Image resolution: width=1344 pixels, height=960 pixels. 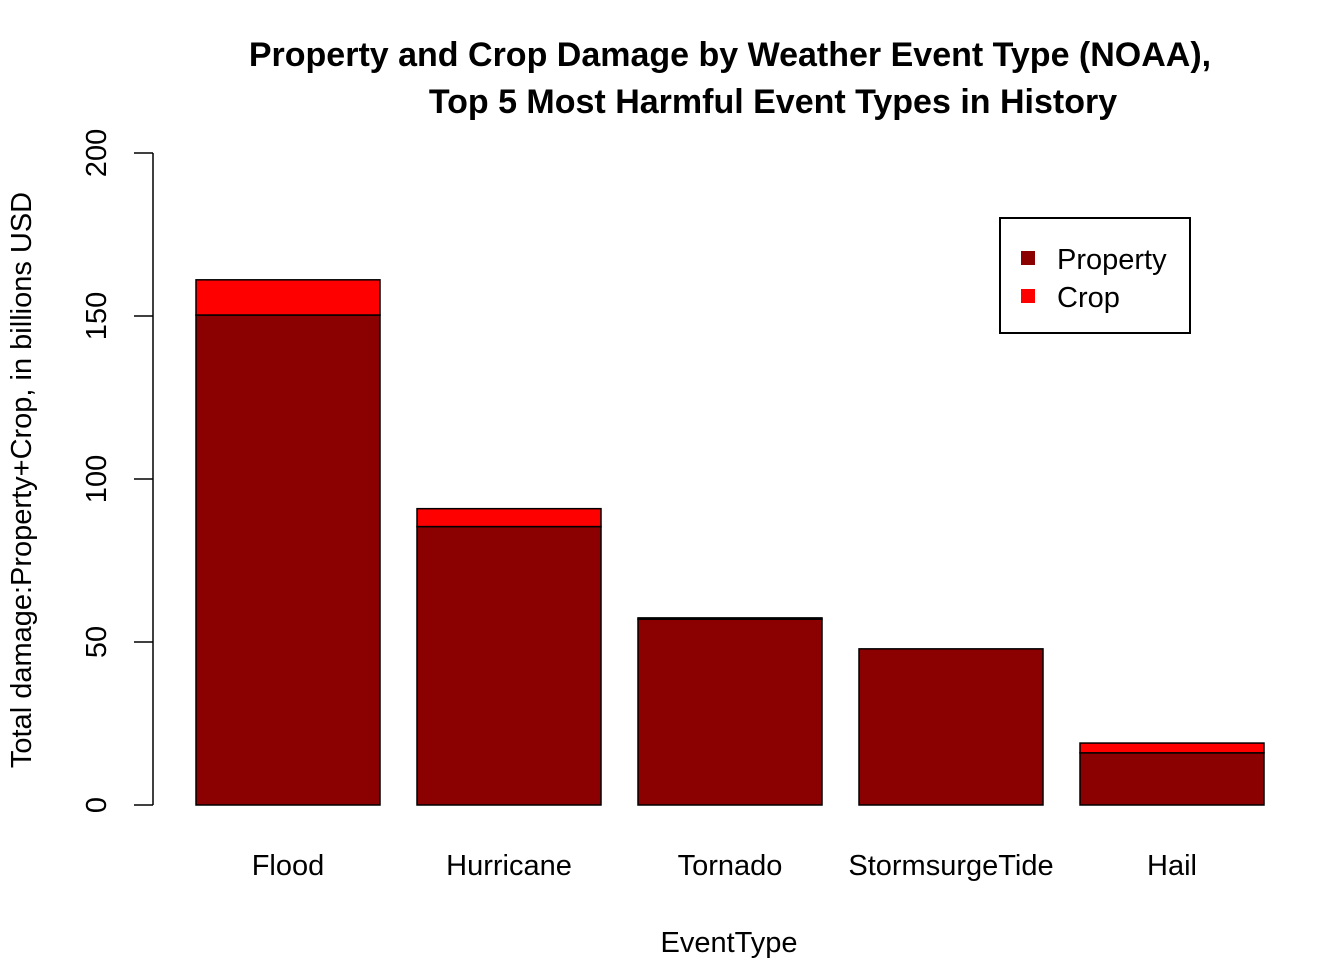 I want to click on y-axis: 0 50 100 150 200, so click(x=117, y=471).